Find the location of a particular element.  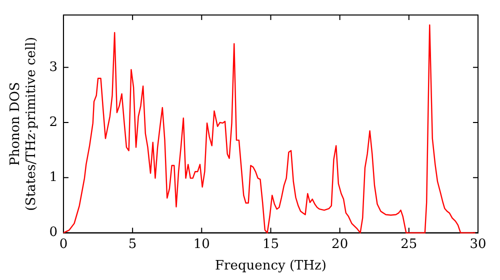

x-axis-title: Frequency (THz) is located at coordinates (270, 266).